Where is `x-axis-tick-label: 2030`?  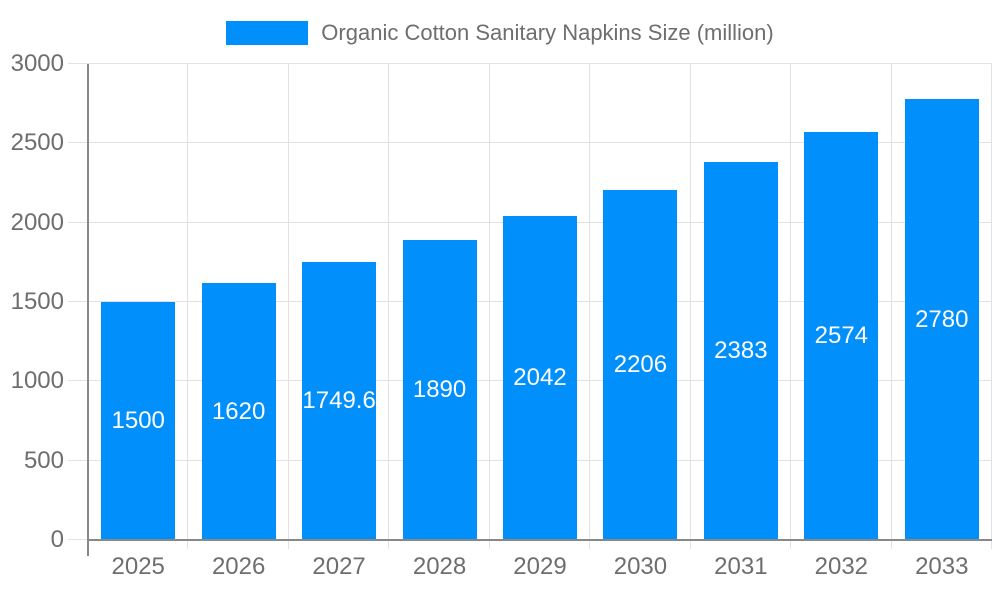 x-axis-tick-label: 2030 is located at coordinates (640, 566).